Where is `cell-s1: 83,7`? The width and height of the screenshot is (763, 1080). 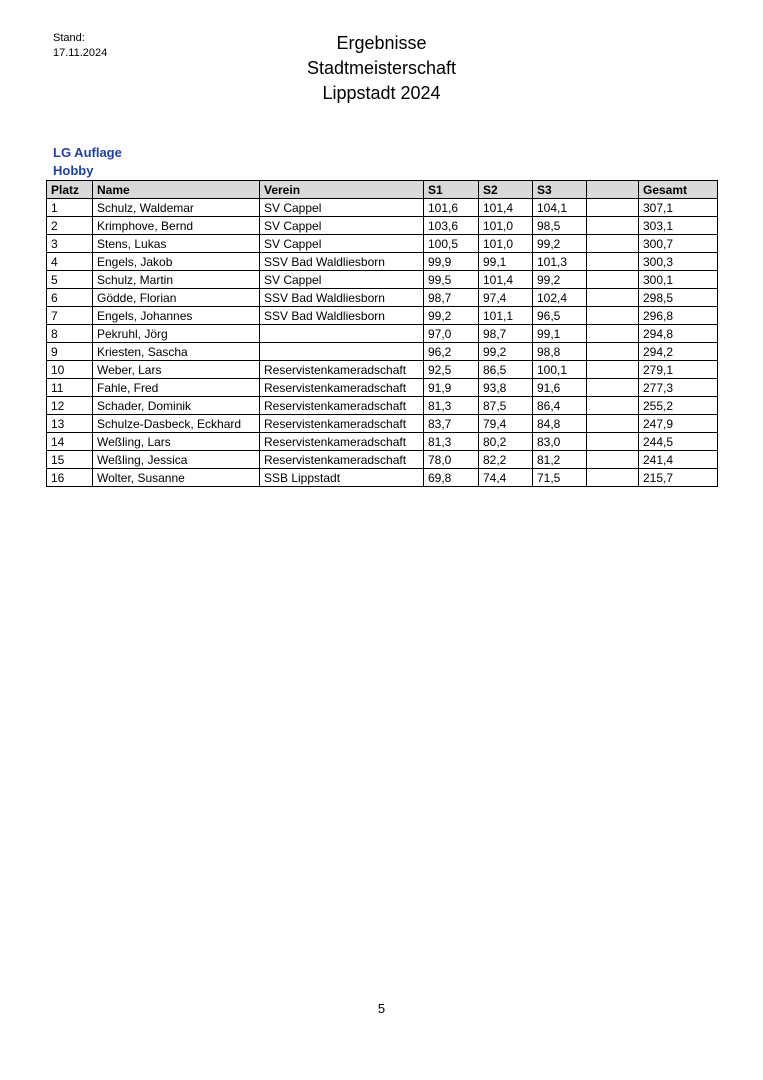 cell-s1: 83,7 is located at coordinates (451, 423).